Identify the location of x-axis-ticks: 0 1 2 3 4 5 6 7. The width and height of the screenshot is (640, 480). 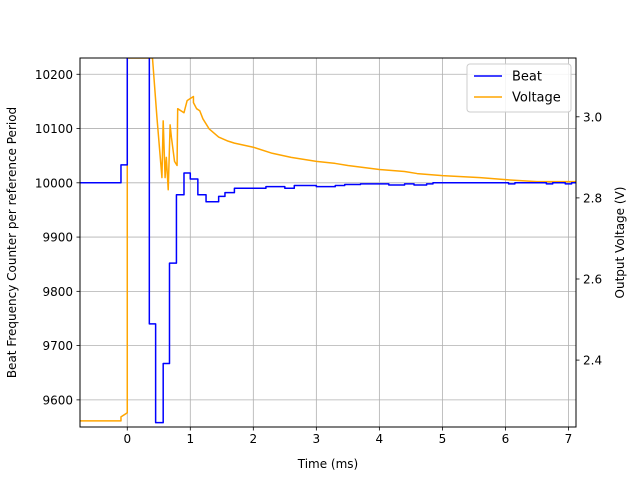
(347, 436).